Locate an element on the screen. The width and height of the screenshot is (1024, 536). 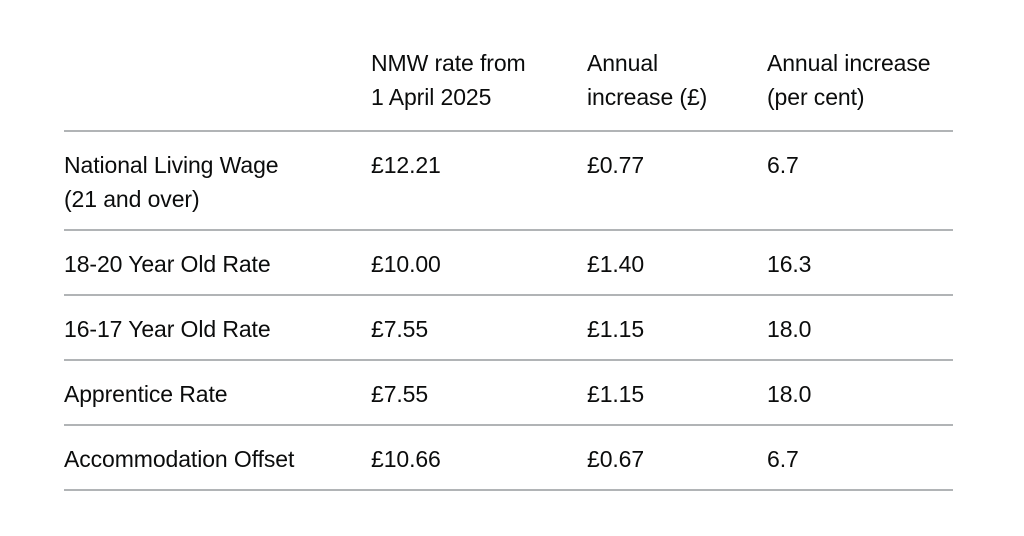
column-header-nmw-rate: NMW rate from 1 April 2025 is located at coordinates (479, 89).